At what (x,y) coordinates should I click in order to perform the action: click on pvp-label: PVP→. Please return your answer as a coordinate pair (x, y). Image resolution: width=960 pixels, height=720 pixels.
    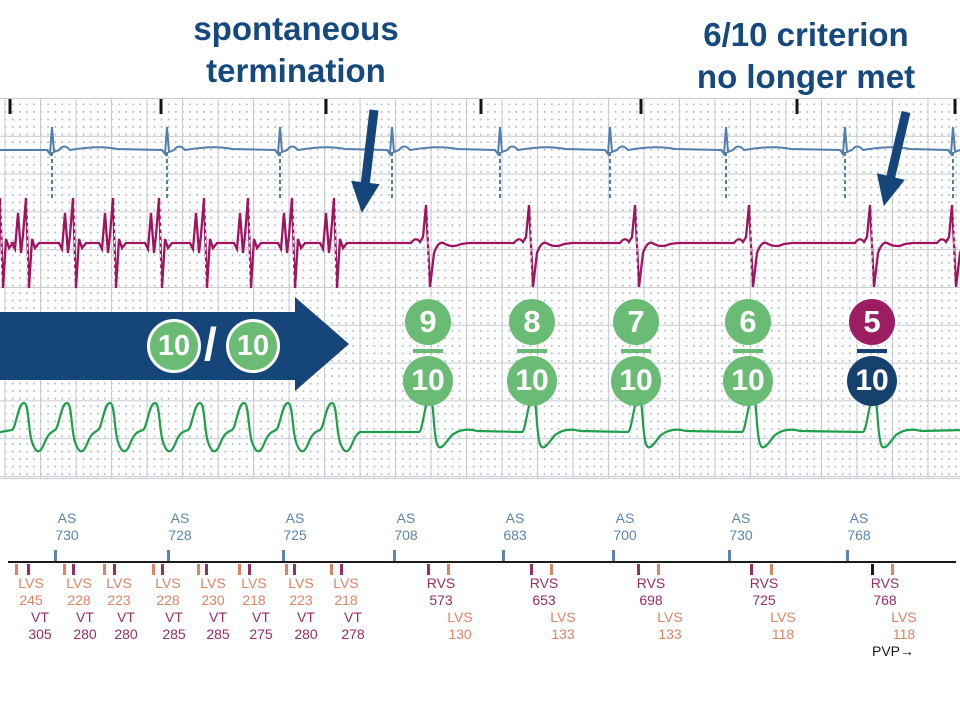
    Looking at the image, I should click on (893, 651).